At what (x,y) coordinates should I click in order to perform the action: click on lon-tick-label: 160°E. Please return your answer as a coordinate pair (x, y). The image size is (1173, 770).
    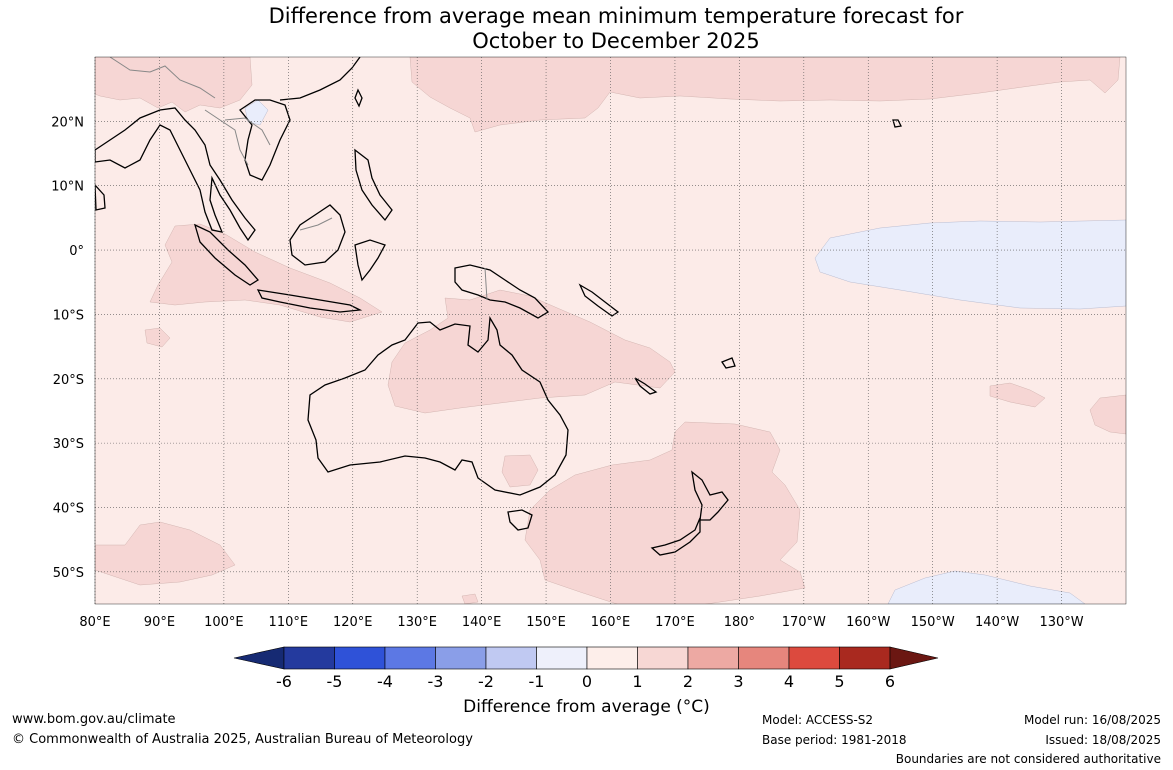
    Looking at the image, I should click on (611, 622).